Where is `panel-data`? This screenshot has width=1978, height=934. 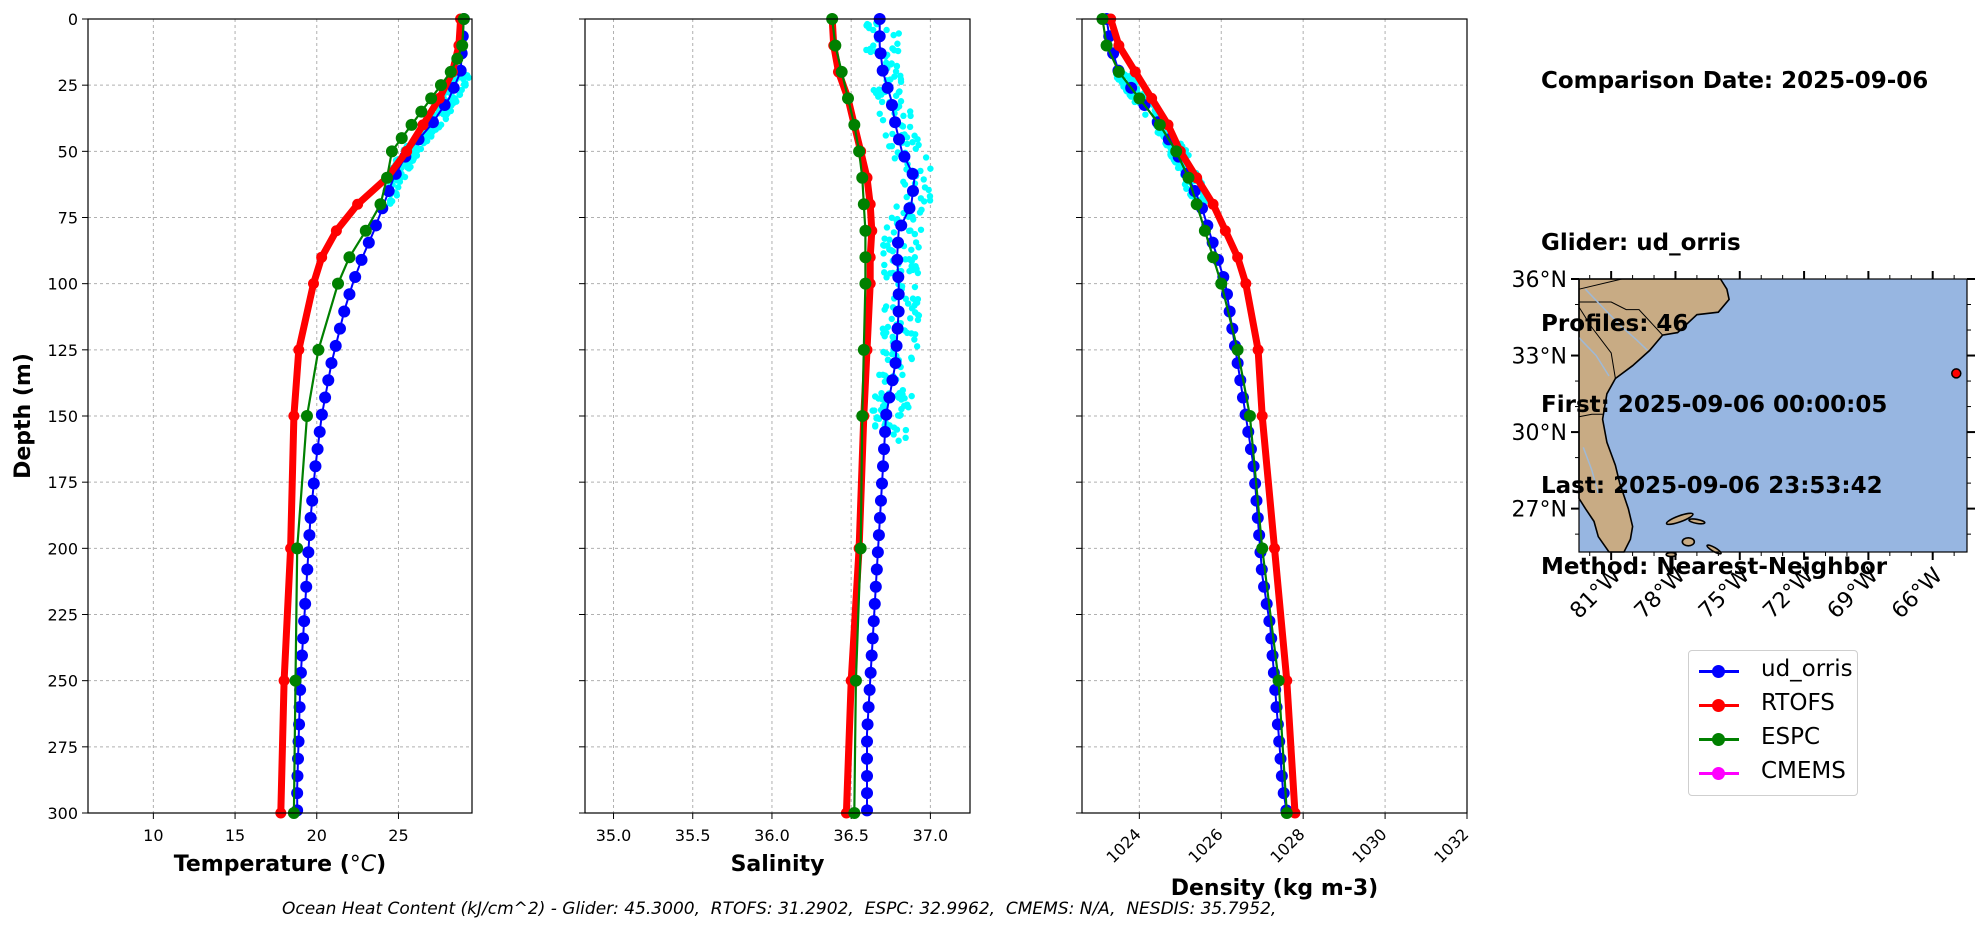
panel-data is located at coordinates (880, 416).